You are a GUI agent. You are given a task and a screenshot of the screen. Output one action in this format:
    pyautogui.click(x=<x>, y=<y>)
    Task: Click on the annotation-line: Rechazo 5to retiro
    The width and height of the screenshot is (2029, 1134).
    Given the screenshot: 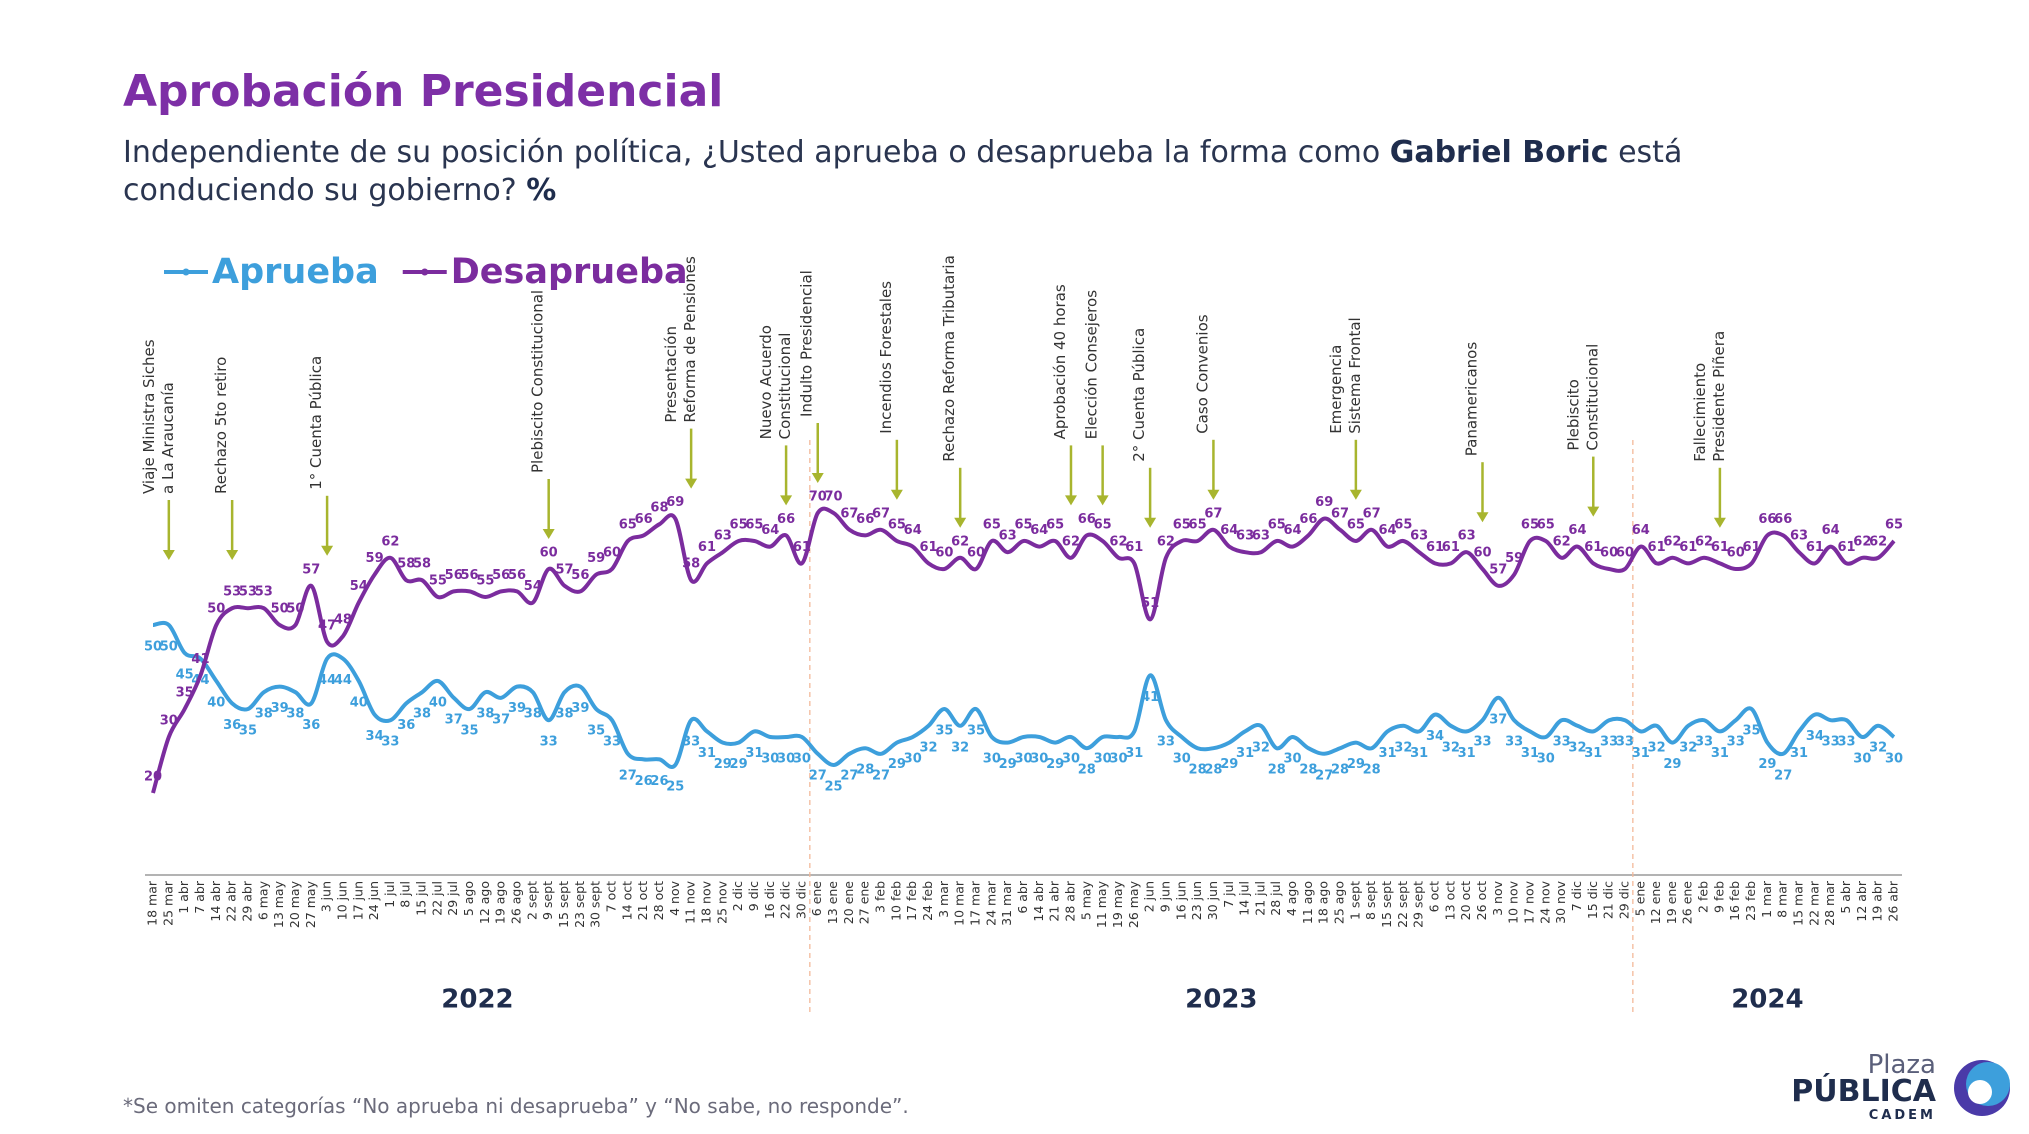 What is the action you would take?
    pyautogui.click(x=221, y=425)
    